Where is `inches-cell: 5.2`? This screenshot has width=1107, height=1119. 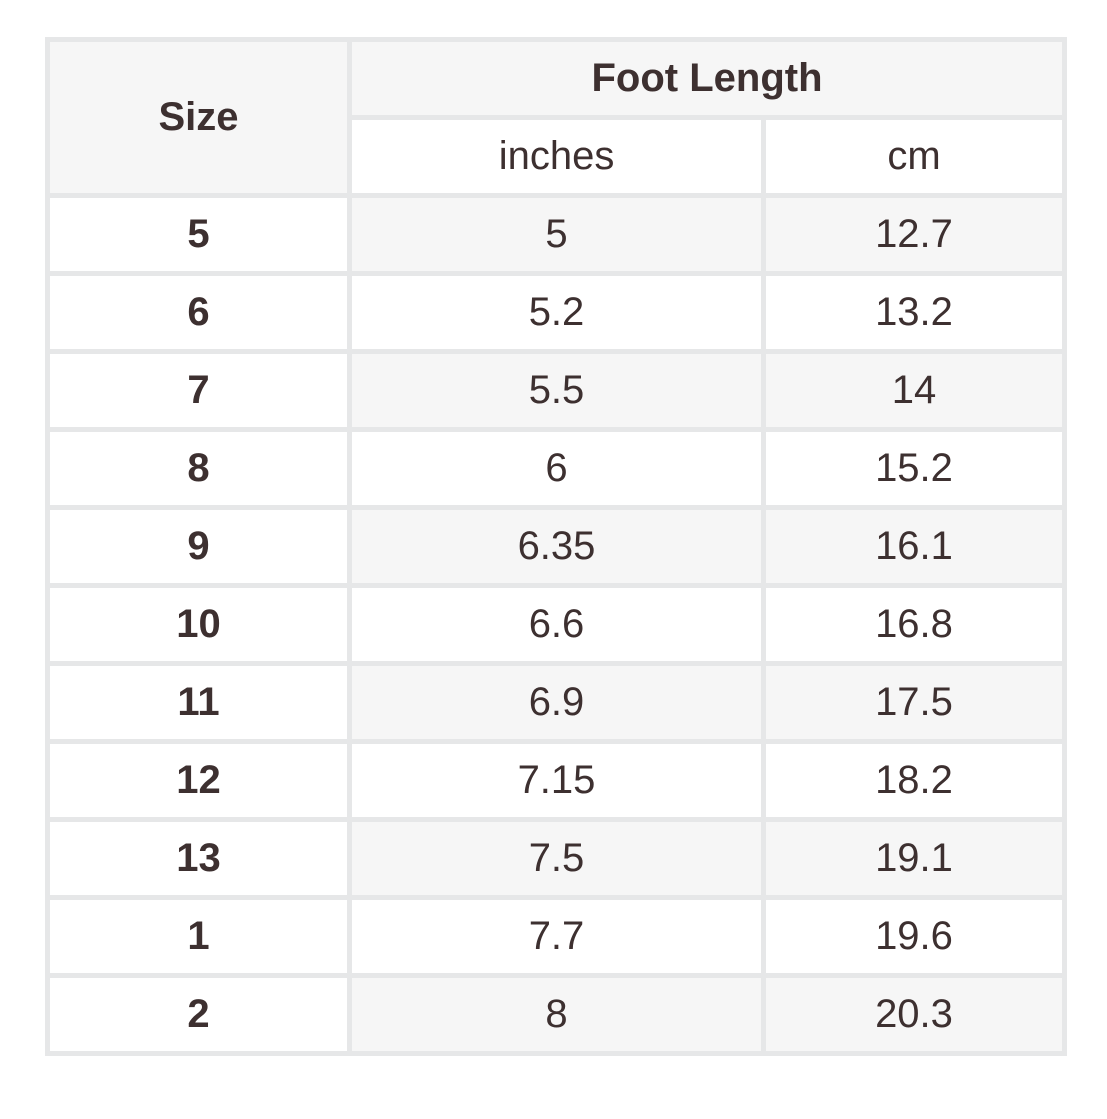
inches-cell: 5.2 is located at coordinates (556, 312).